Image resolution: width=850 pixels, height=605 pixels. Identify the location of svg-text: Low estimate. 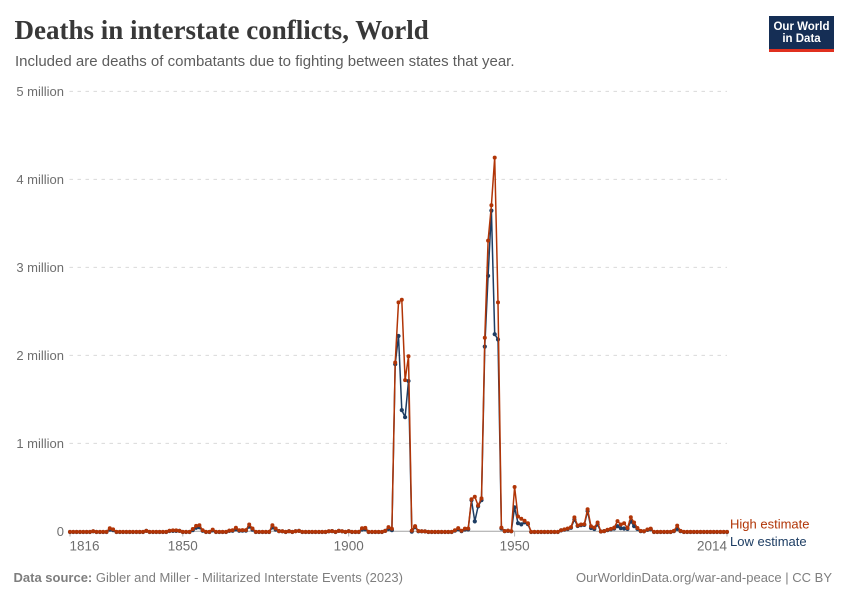
(768, 541).